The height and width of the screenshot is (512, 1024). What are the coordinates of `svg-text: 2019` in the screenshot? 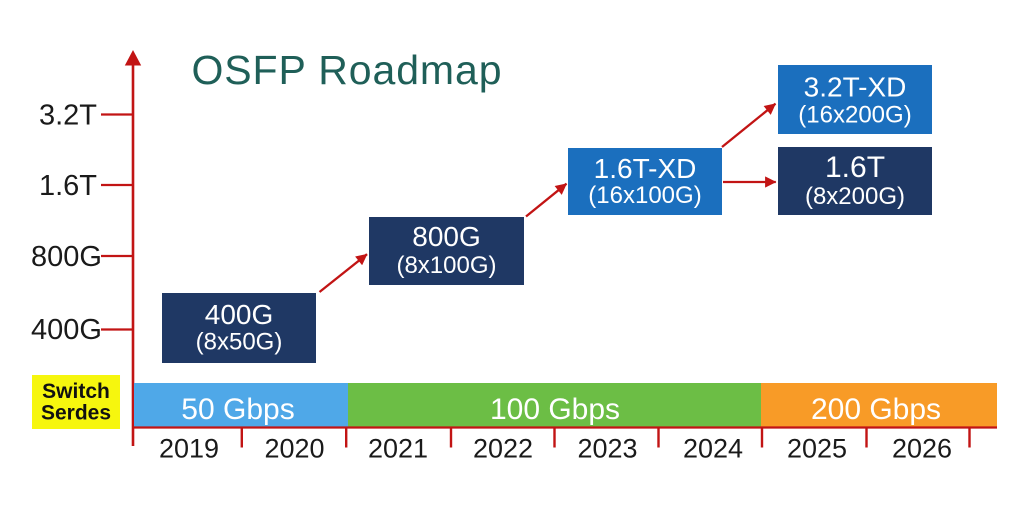 It's located at (189, 449).